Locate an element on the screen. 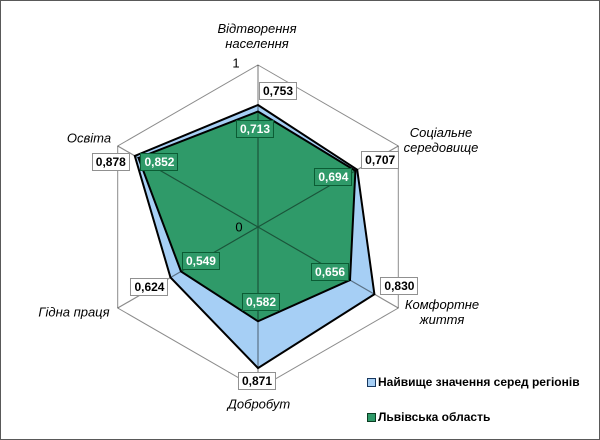  legend-swatch-green is located at coordinates (371, 417).